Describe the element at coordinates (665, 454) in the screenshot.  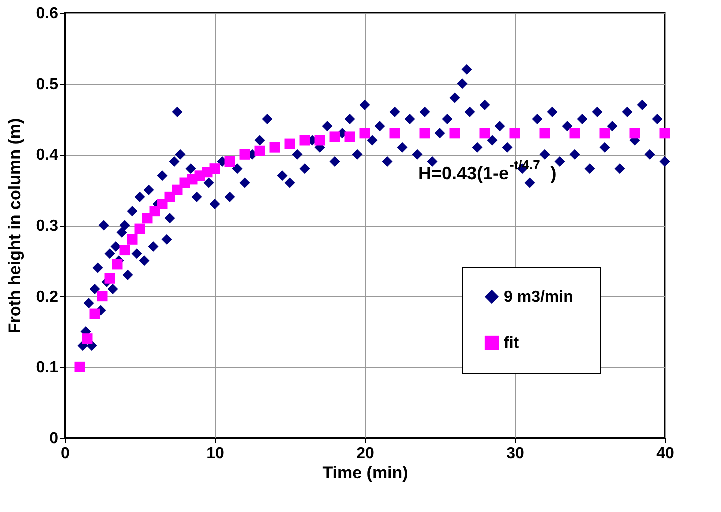
I see `x-tick-label: 40` at that location.